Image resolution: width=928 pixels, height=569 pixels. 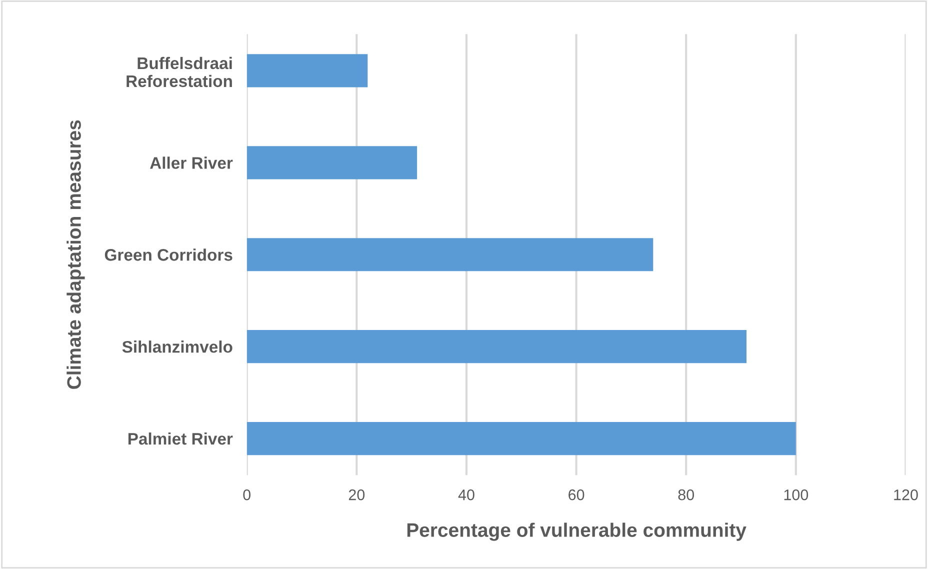 What do you see at coordinates (356, 494) in the screenshot?
I see `x-tick-label: 20` at bounding box center [356, 494].